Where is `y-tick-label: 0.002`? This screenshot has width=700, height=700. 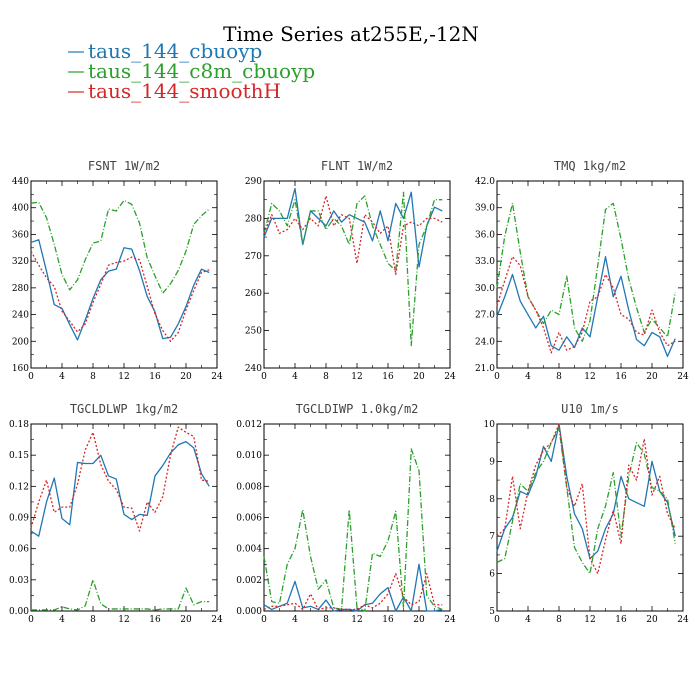 y-tick-label: 0.002 is located at coordinates (249, 581).